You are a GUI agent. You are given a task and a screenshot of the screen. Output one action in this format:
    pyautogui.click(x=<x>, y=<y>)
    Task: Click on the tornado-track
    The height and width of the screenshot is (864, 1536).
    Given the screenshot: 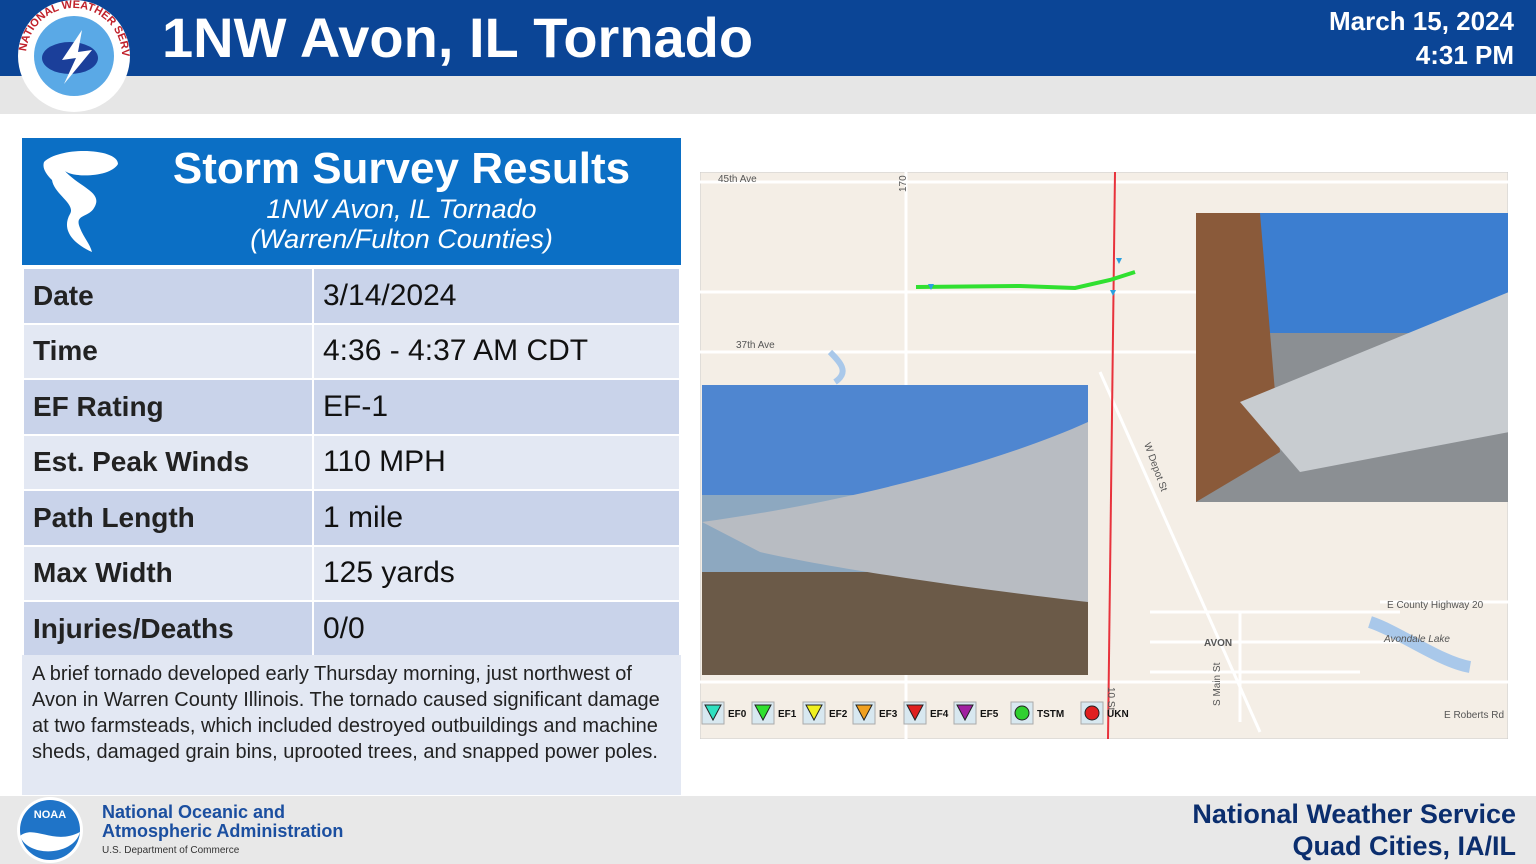 What is the action you would take?
    pyautogui.click(x=1025, y=280)
    